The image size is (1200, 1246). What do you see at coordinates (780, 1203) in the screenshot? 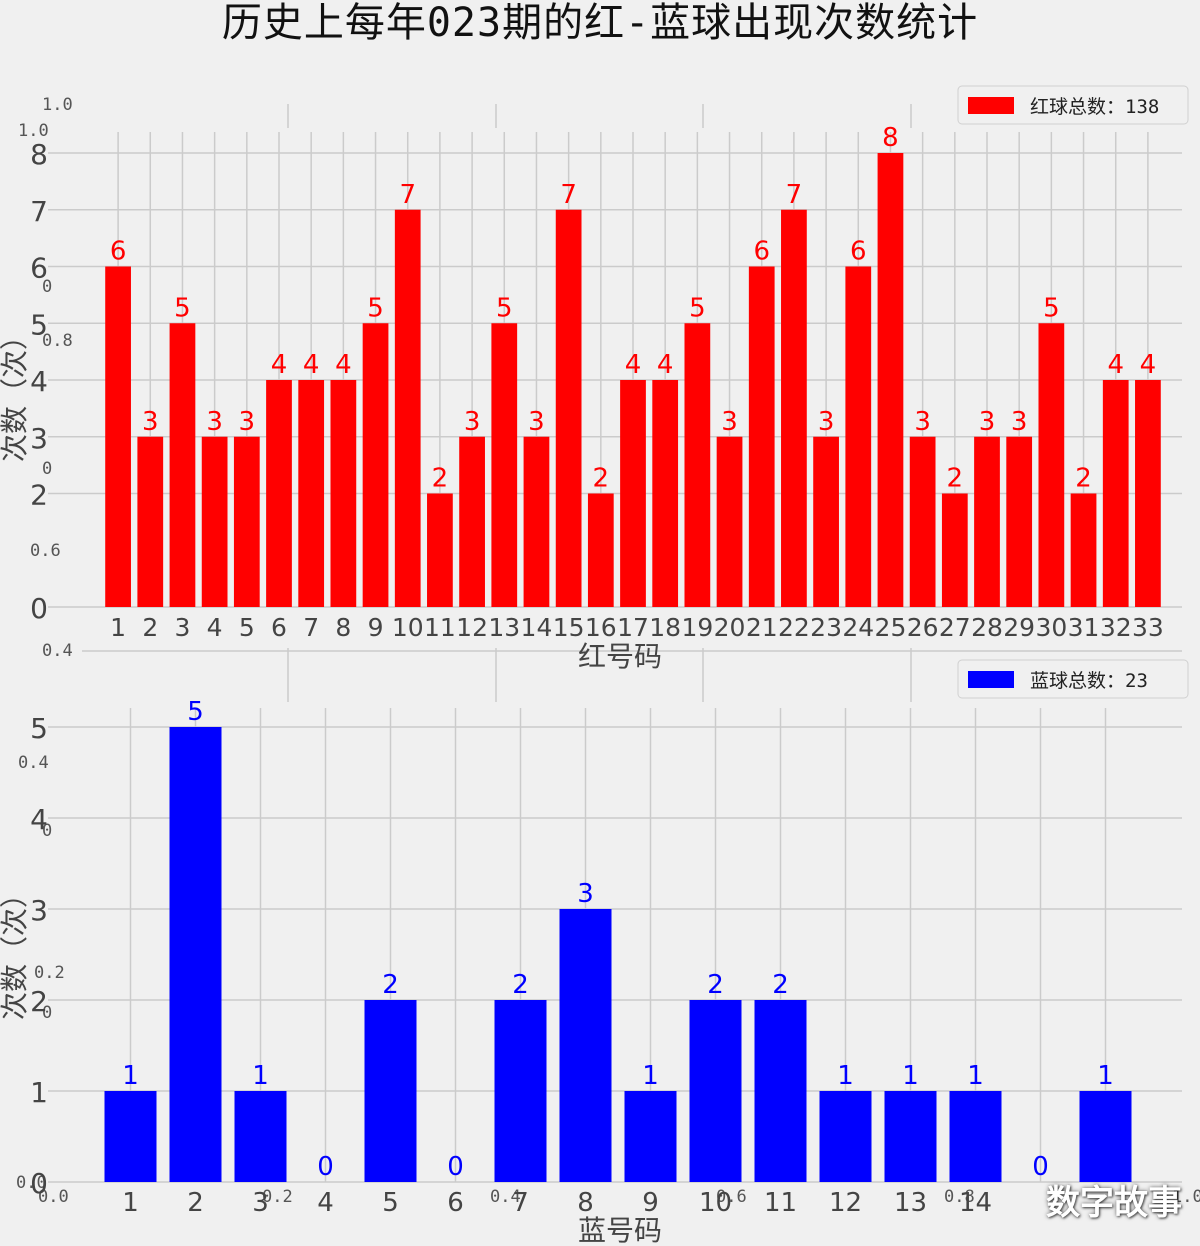
I see `x-tick-label: 11` at bounding box center [780, 1203].